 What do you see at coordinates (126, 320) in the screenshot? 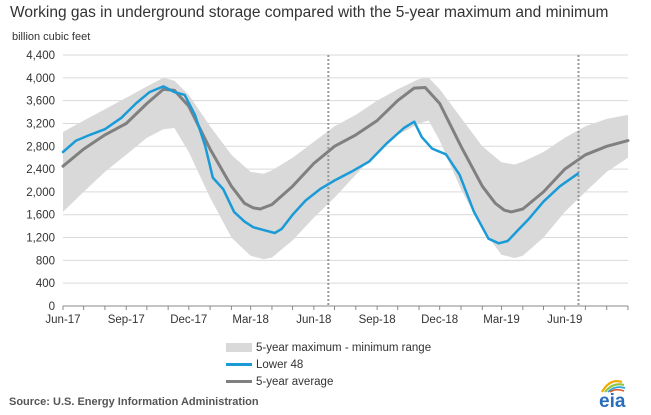
I see `x-tick-label: Sep-17` at bounding box center [126, 320].